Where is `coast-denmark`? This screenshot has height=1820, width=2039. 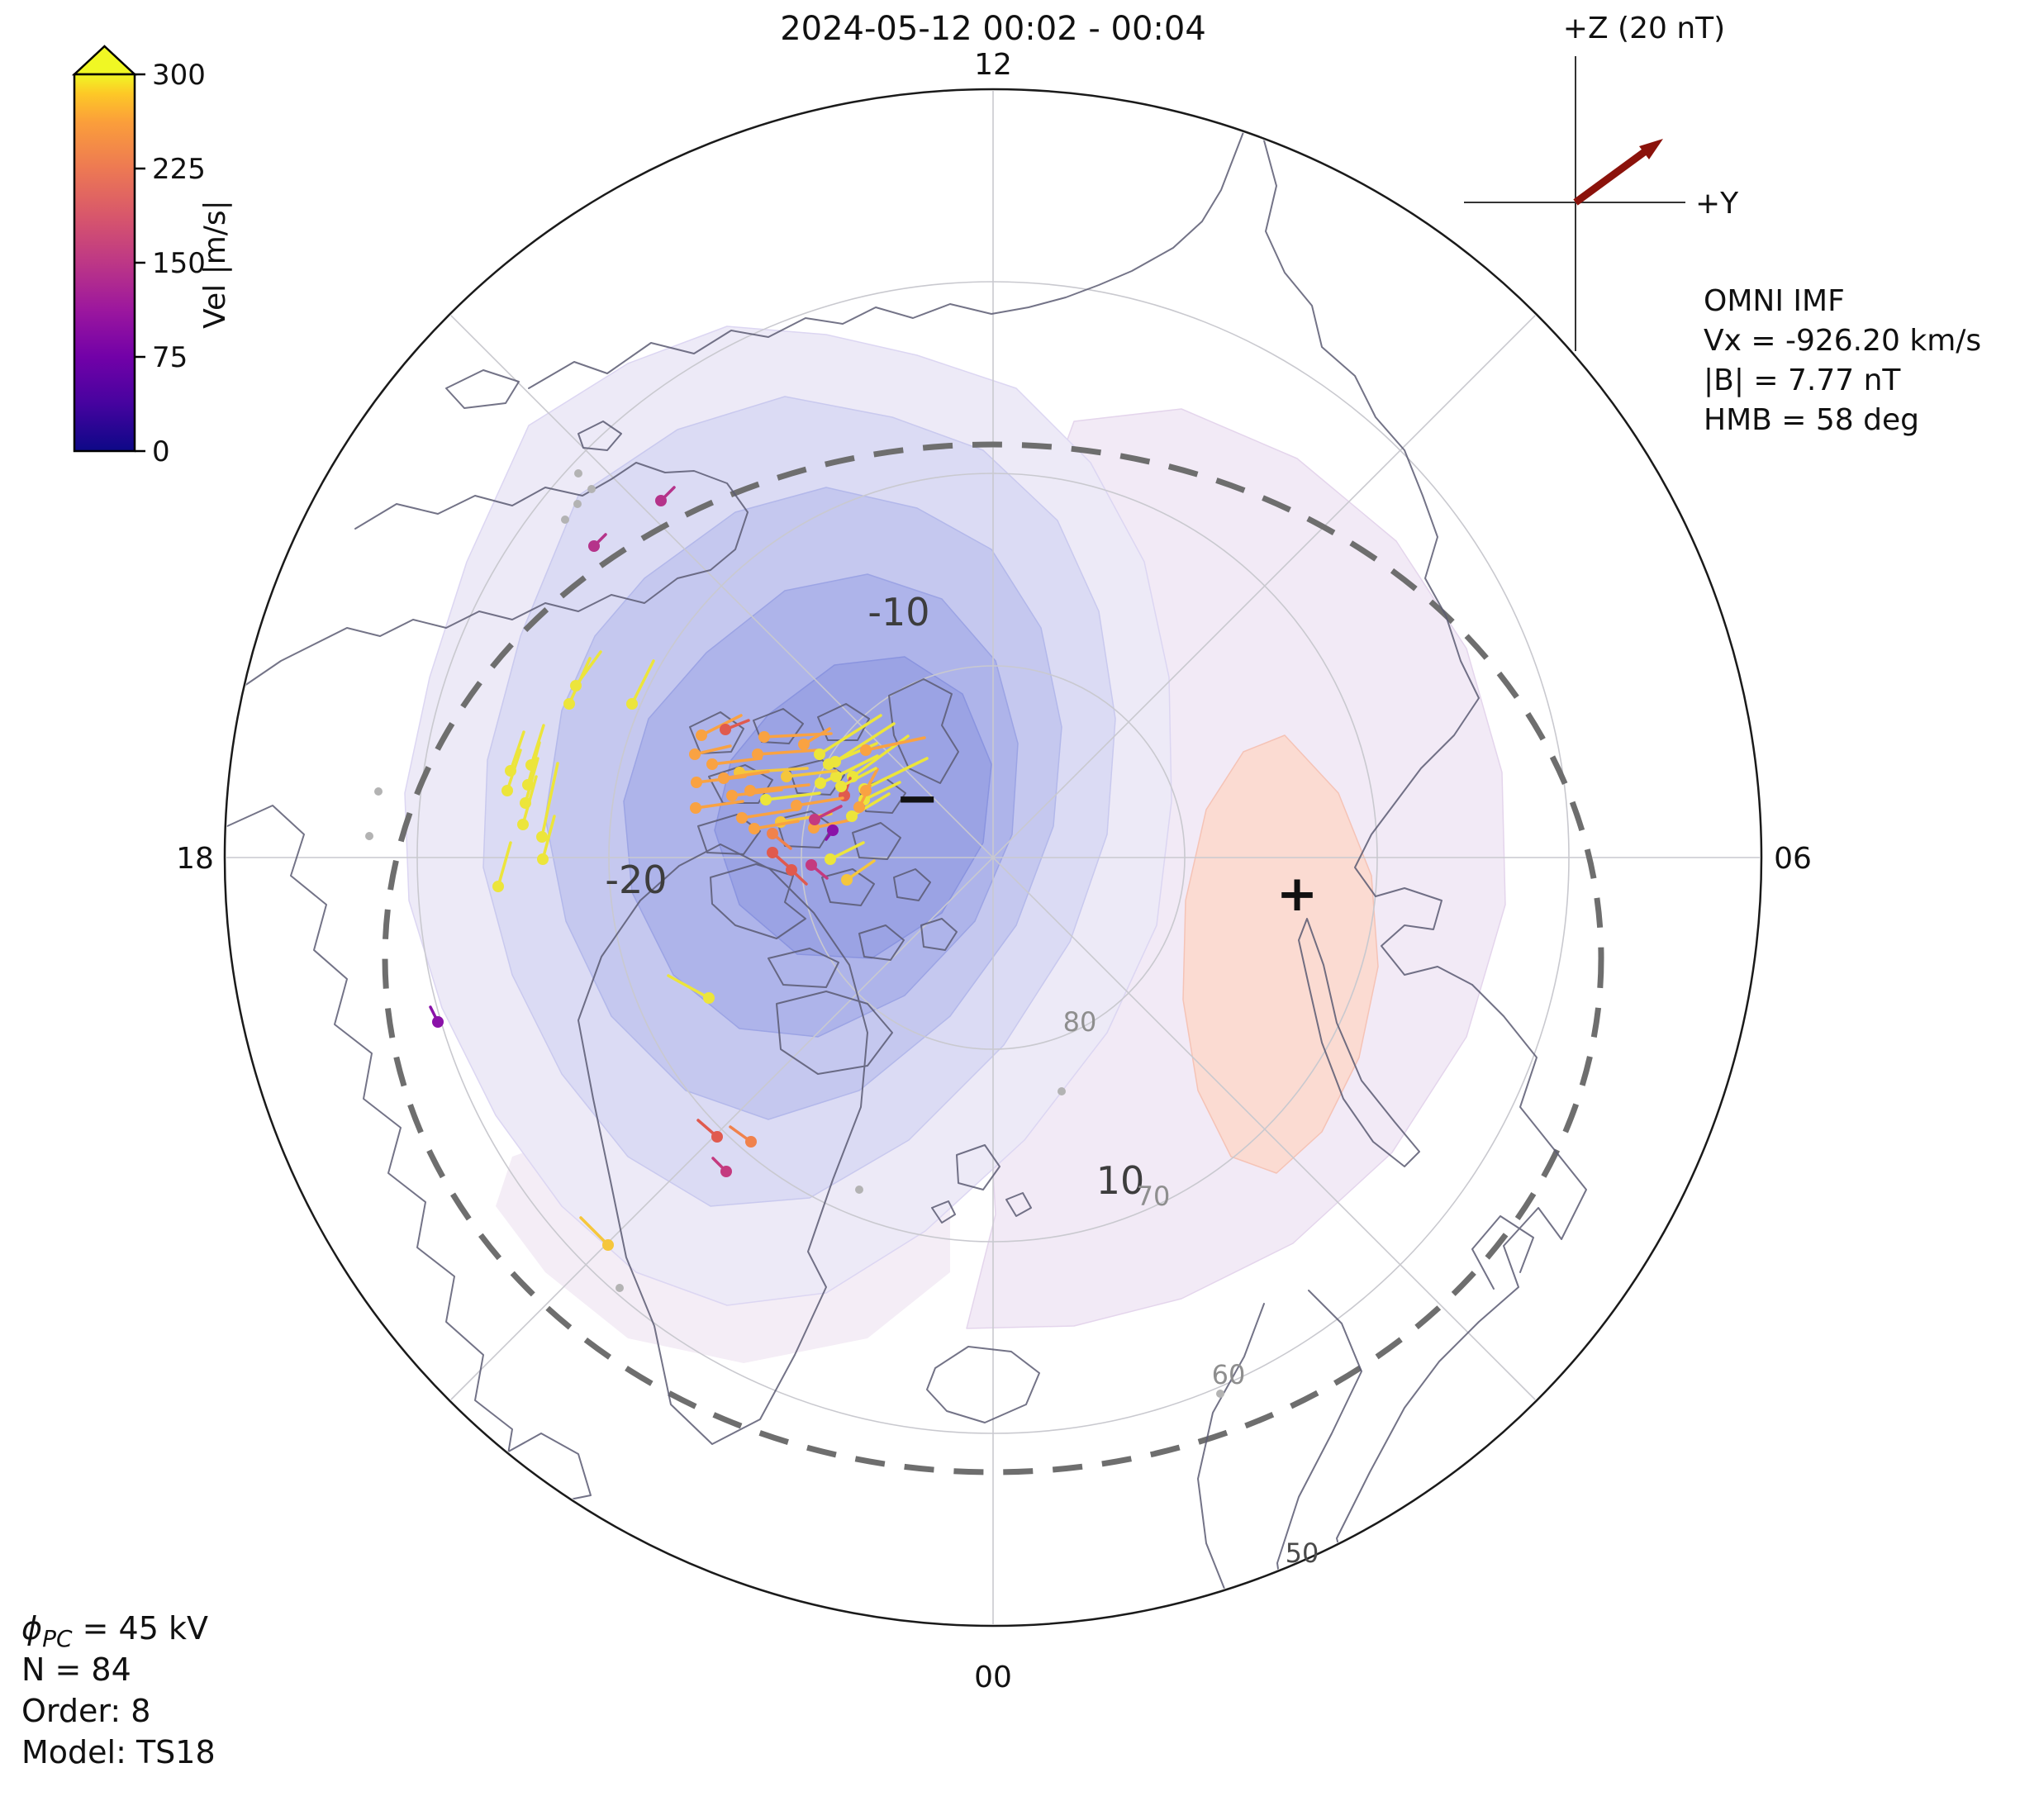 coast-denmark is located at coordinates (1222, 1608).